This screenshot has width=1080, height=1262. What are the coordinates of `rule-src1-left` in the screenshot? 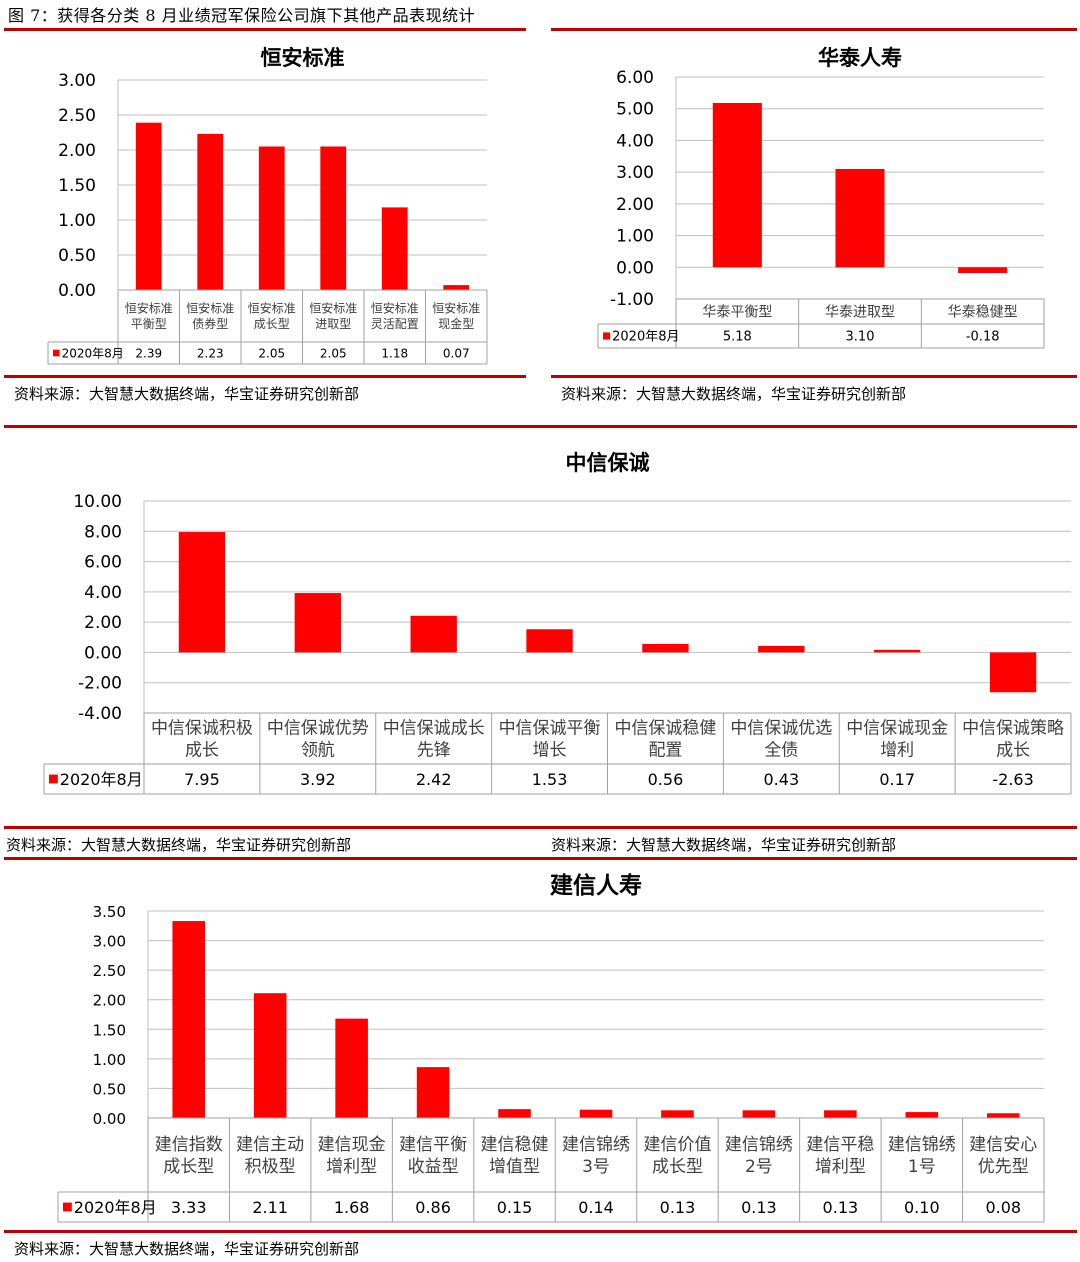 It's located at (265, 376).